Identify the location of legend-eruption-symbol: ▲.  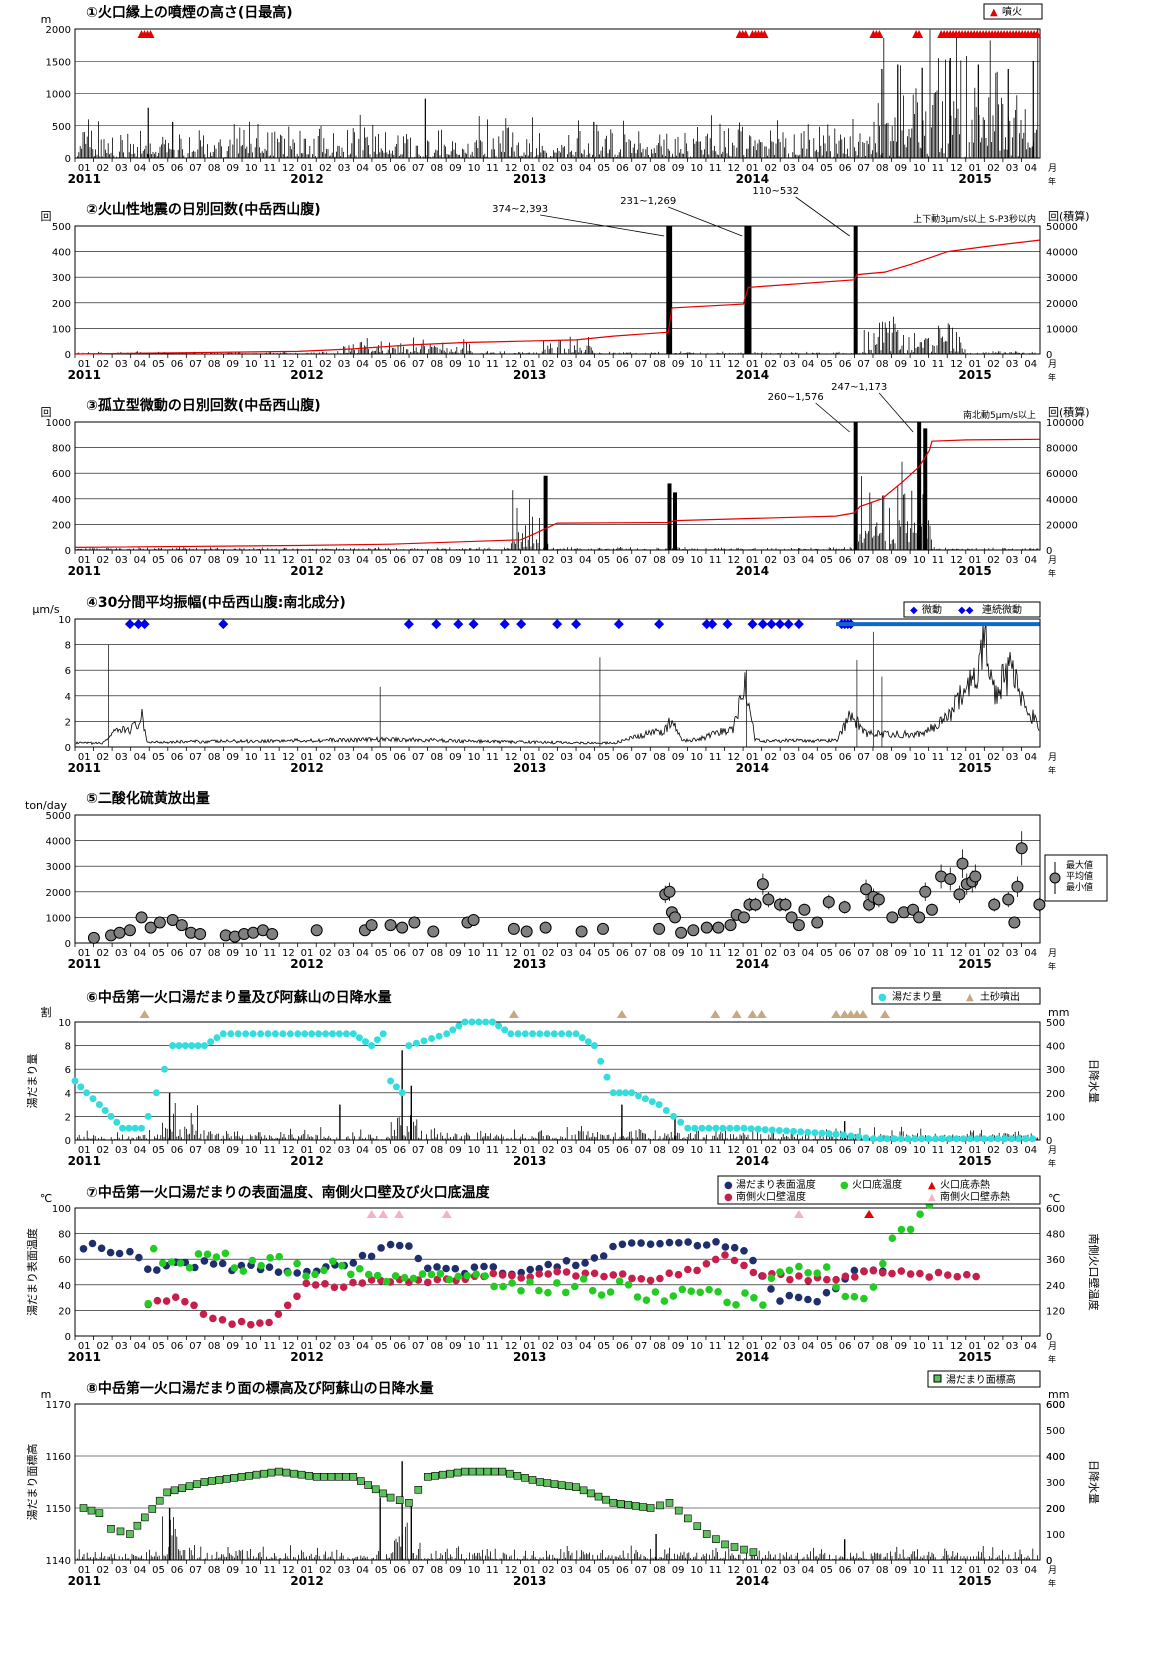
(994, 12).